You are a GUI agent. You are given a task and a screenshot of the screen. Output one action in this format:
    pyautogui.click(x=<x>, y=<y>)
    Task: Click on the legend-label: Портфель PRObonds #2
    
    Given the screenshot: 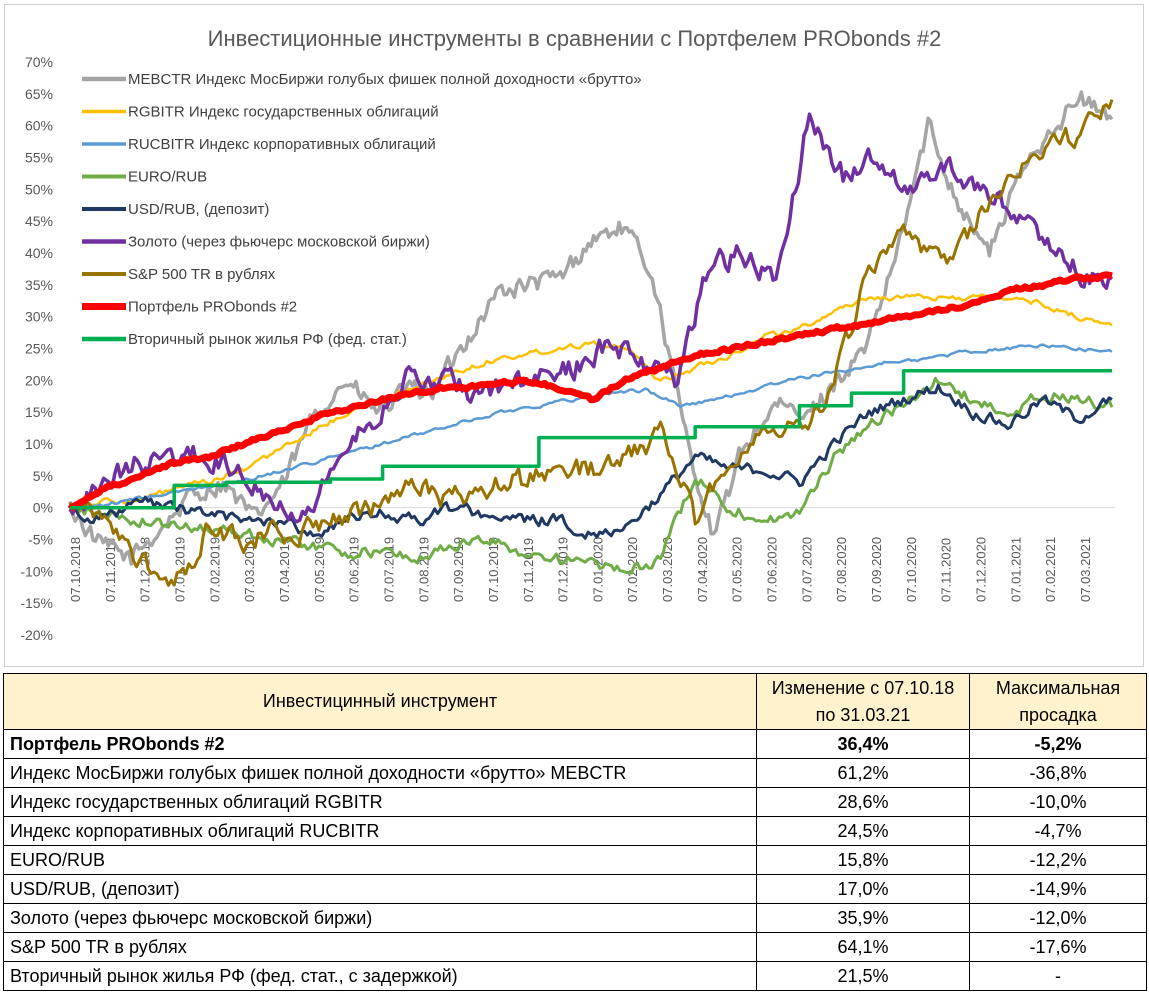 What is the action you would take?
    pyautogui.click(x=212, y=307)
    